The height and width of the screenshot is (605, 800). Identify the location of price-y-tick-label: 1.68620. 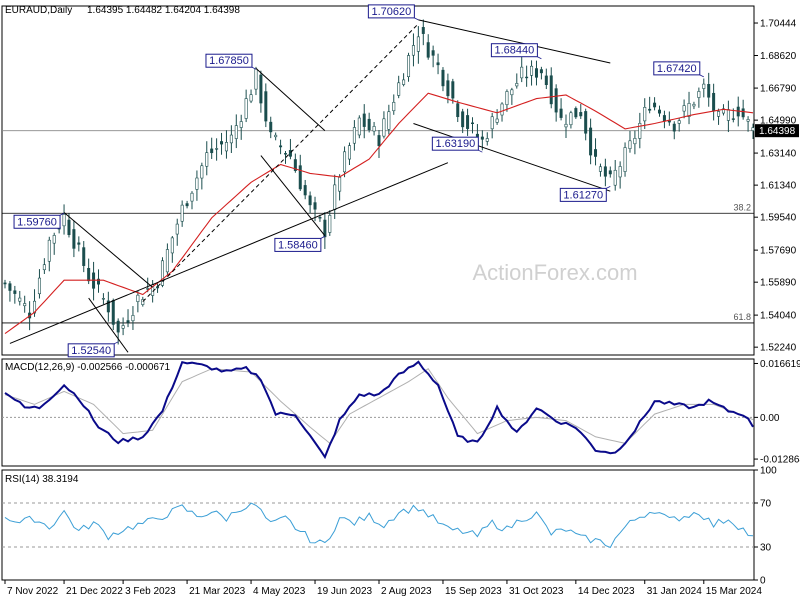
(778, 56).